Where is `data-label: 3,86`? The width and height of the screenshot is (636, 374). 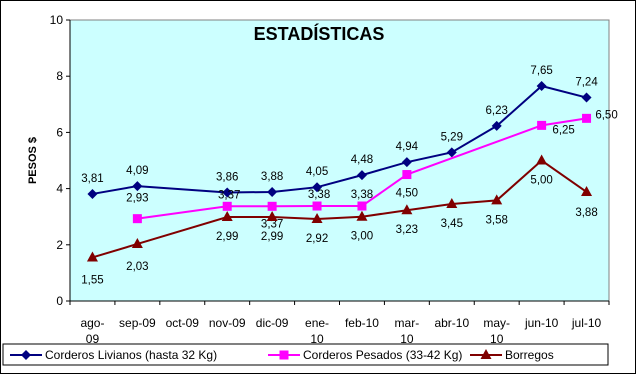 data-label: 3,86 is located at coordinates (227, 178).